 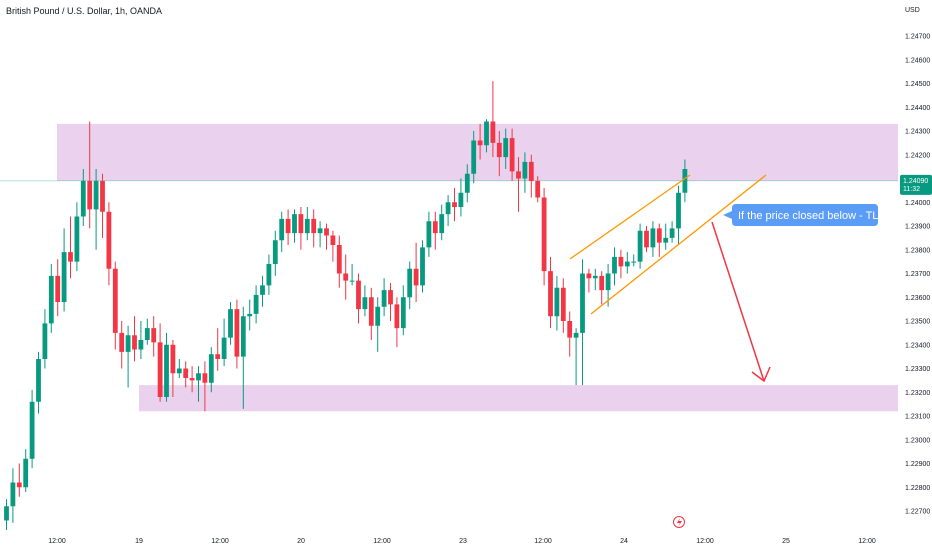 I want to click on channel-lower-line, so click(x=678, y=244).